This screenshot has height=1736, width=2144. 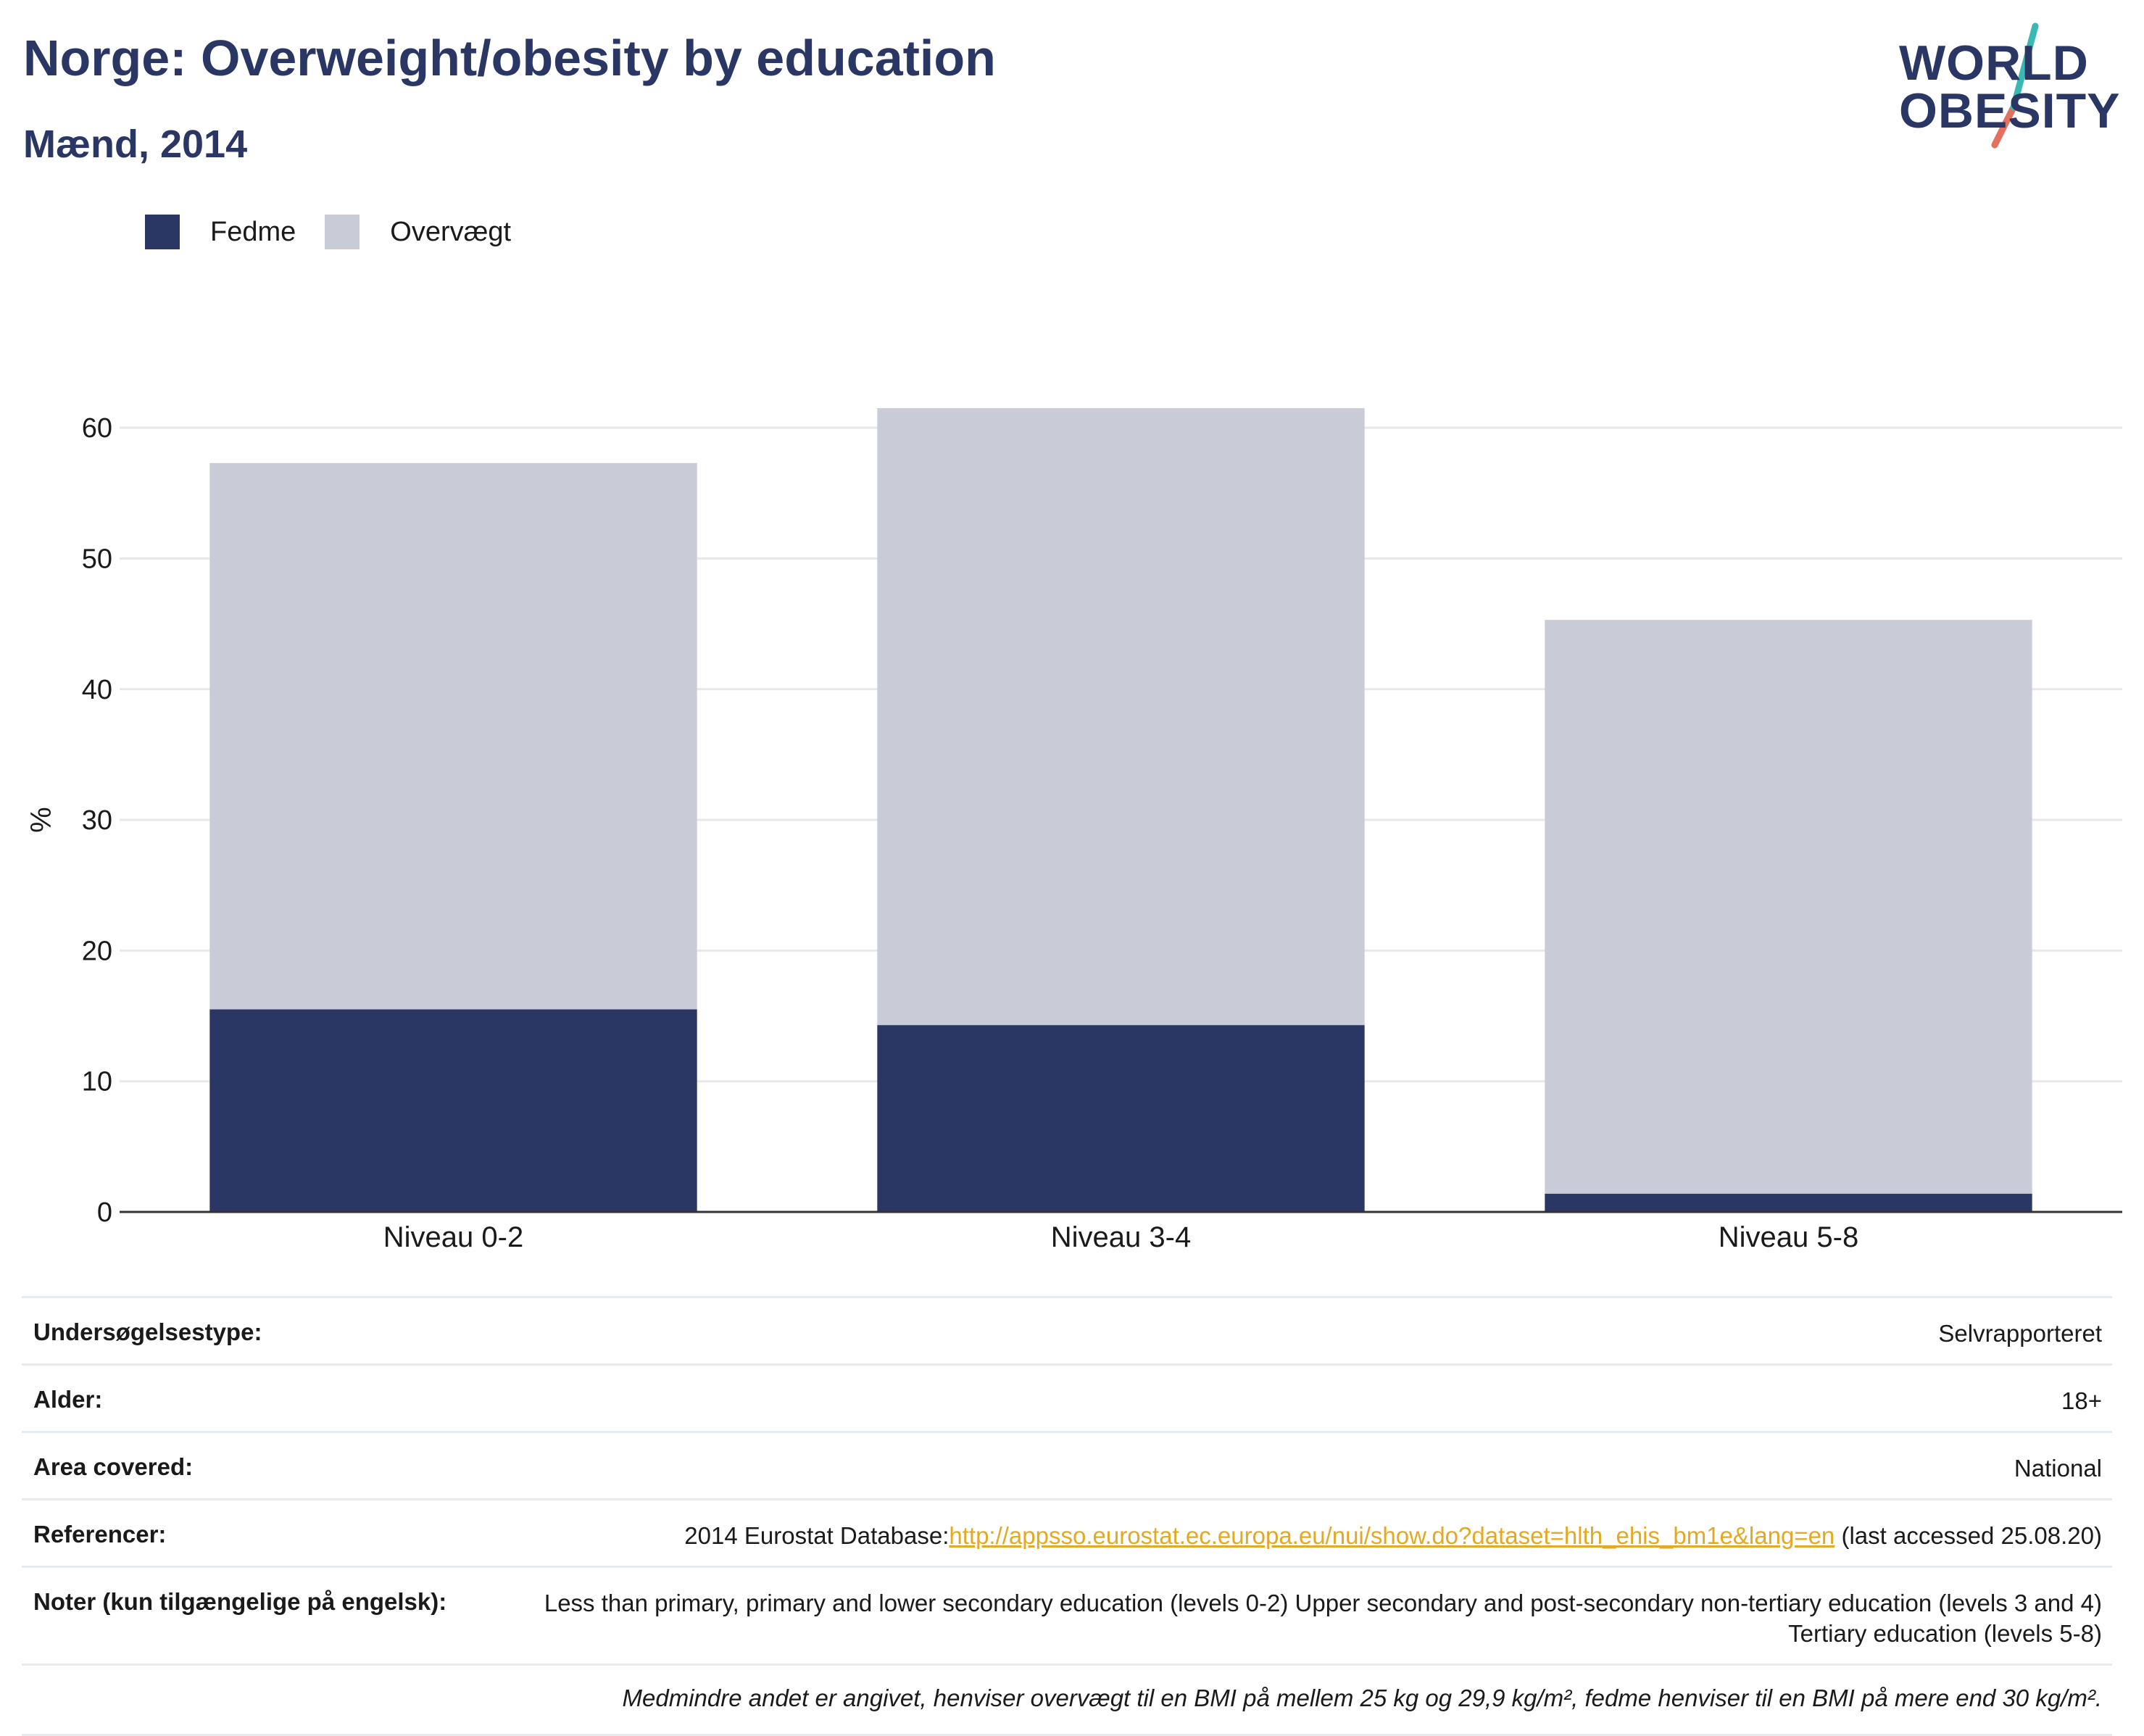 I want to click on y-tick-label: 50, so click(x=97, y=559).